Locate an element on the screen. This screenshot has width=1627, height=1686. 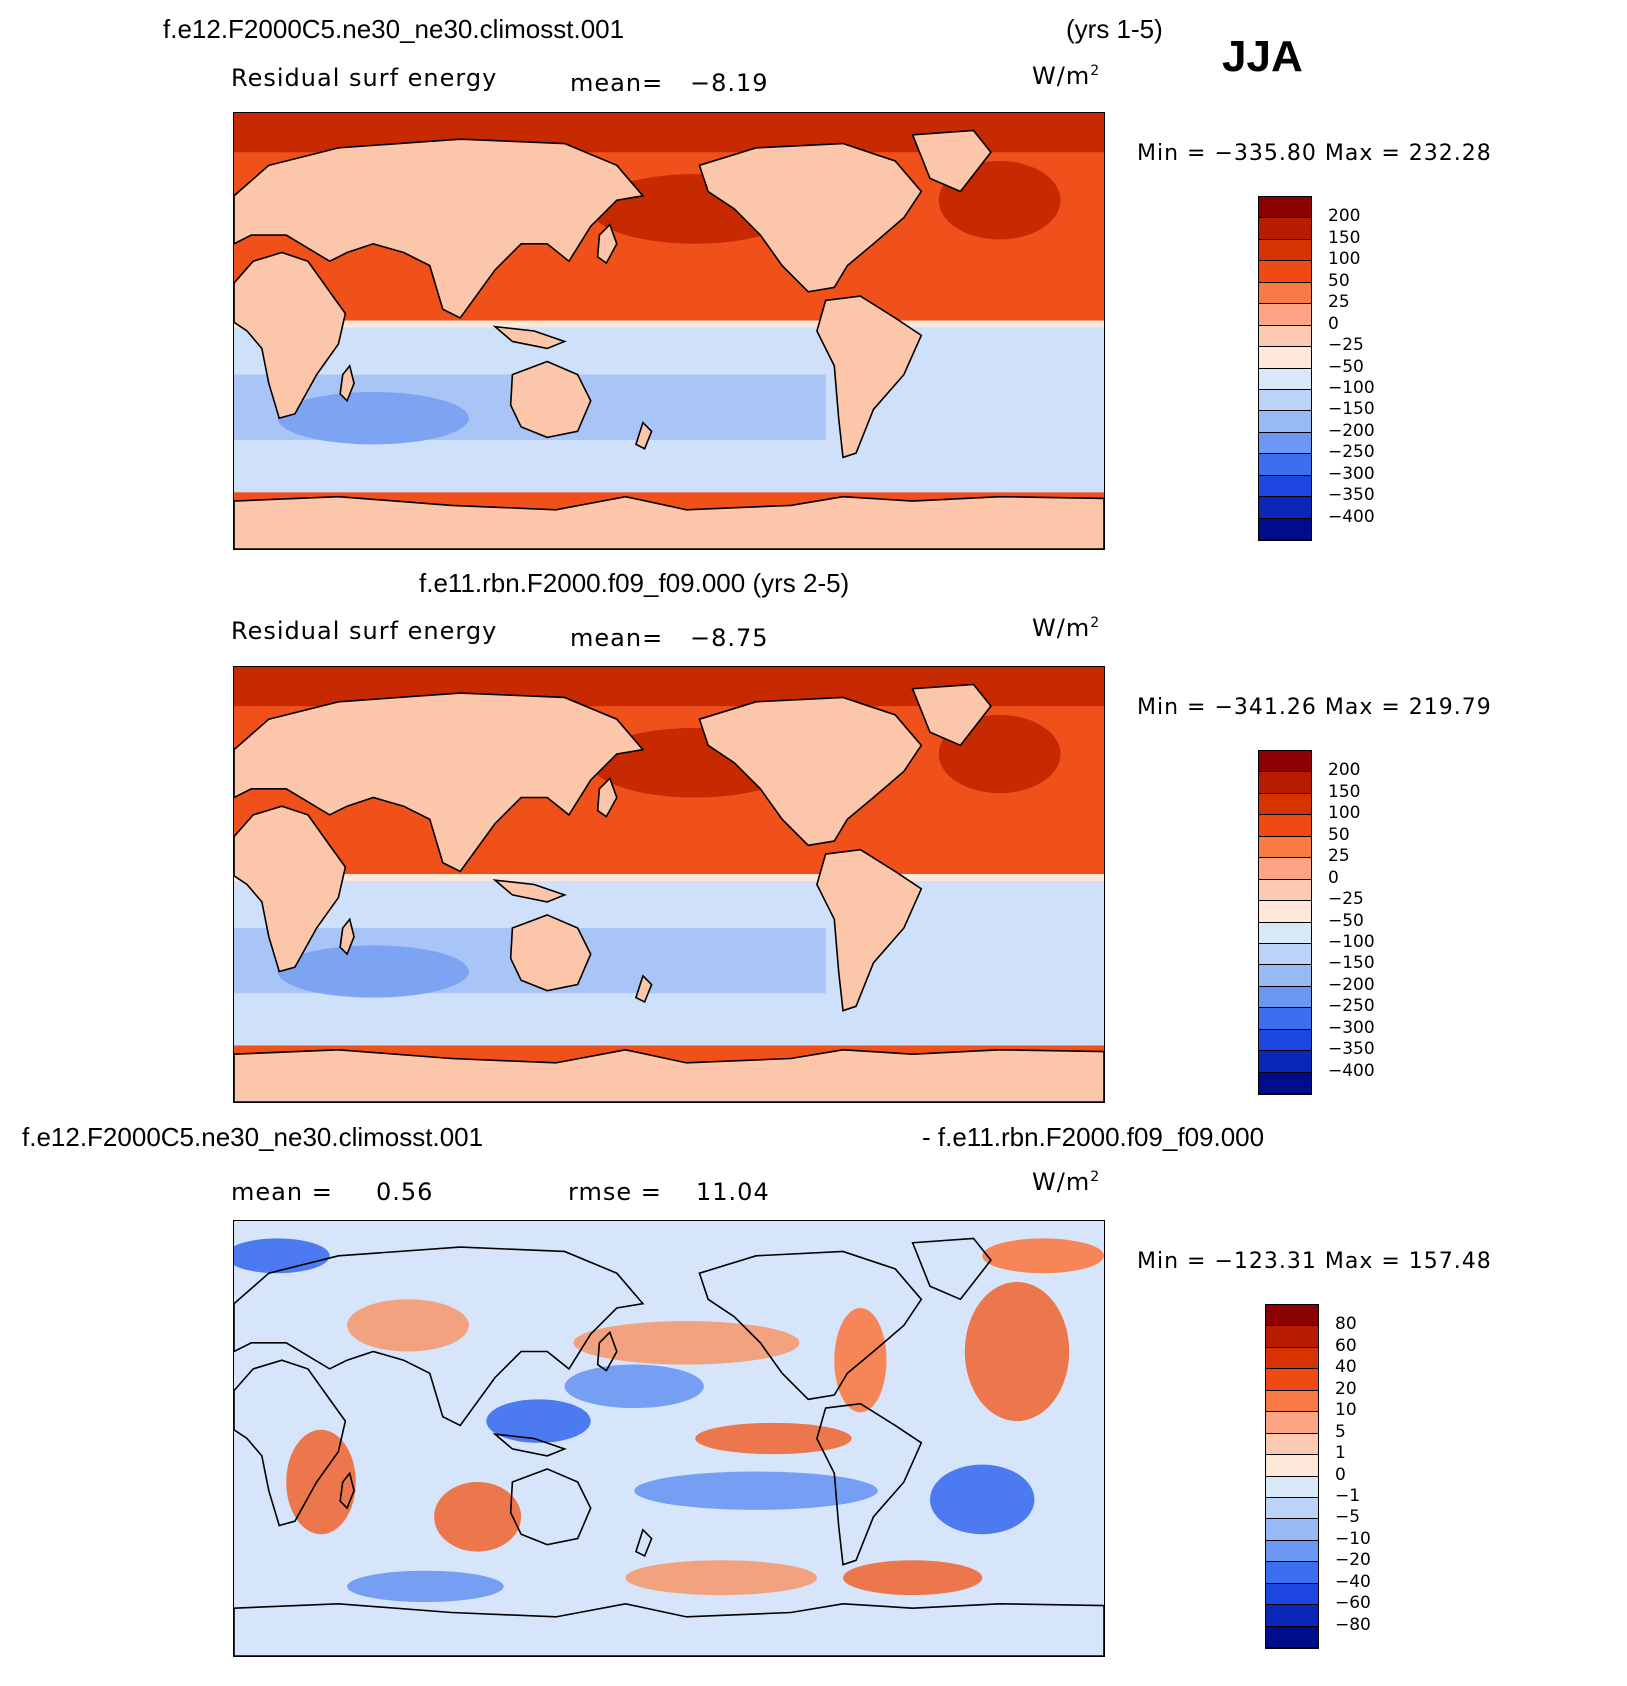
colorbar-level-label: 80 is located at coordinates (1346, 1324).